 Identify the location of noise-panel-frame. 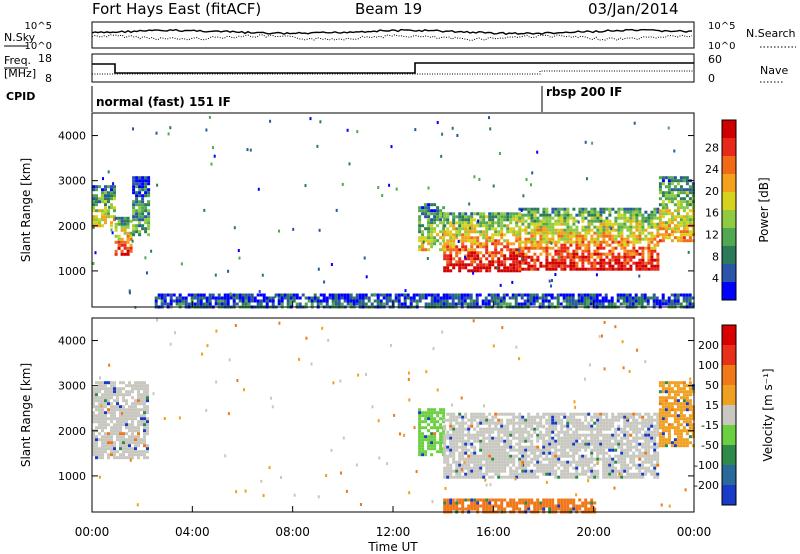
(393, 35).